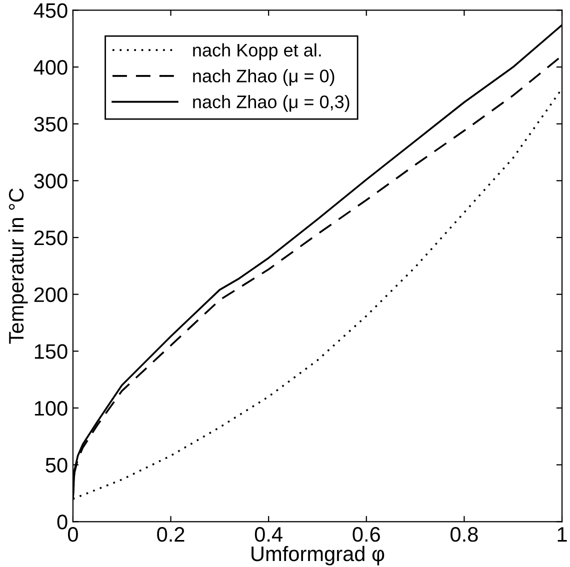 The height and width of the screenshot is (567, 570). Describe the element at coordinates (170, 534) in the screenshot. I see `x-tick-label: 0.2` at that location.